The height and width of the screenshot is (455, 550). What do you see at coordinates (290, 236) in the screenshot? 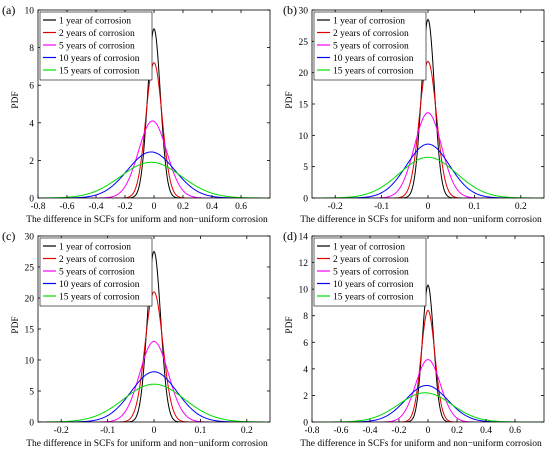
I see `panel-label: (d)` at bounding box center [290, 236].